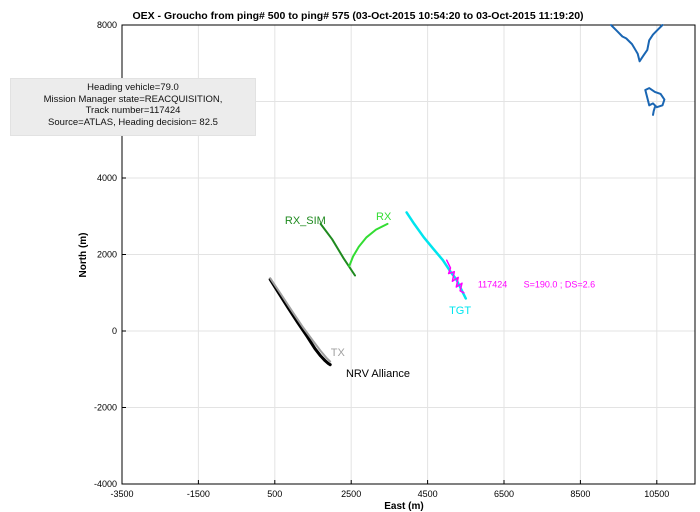 The image size is (700, 512). What do you see at coordinates (133, 122) in the screenshot?
I see `info-source: Source=ATLAS, Heading decision= 82.5` at bounding box center [133, 122].